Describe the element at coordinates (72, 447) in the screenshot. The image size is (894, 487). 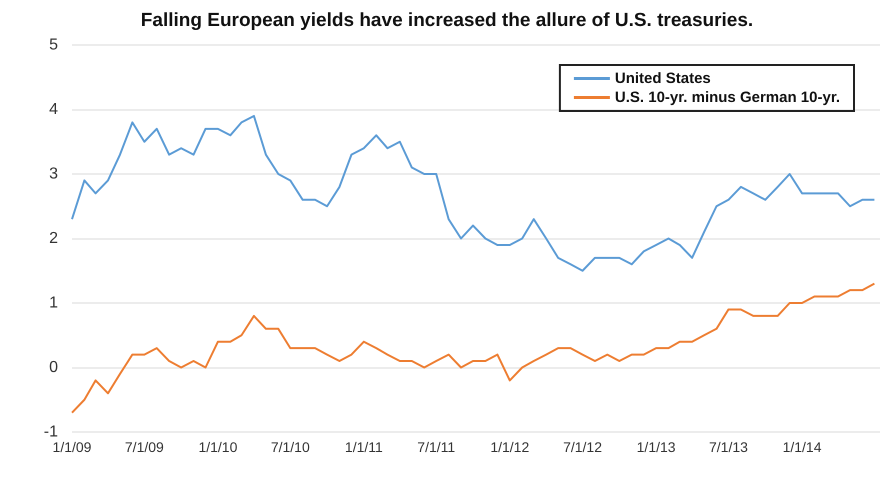
I see `x-tick-label: 1/1/09` at that location.